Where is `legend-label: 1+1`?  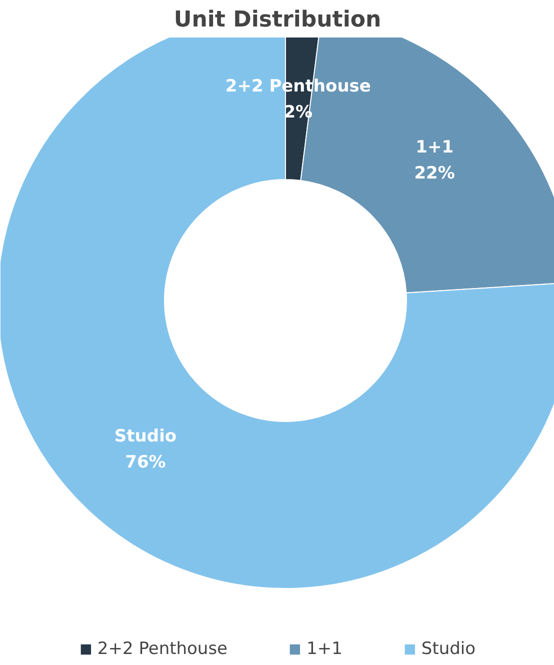
legend-label: 1+1 is located at coordinates (324, 649).